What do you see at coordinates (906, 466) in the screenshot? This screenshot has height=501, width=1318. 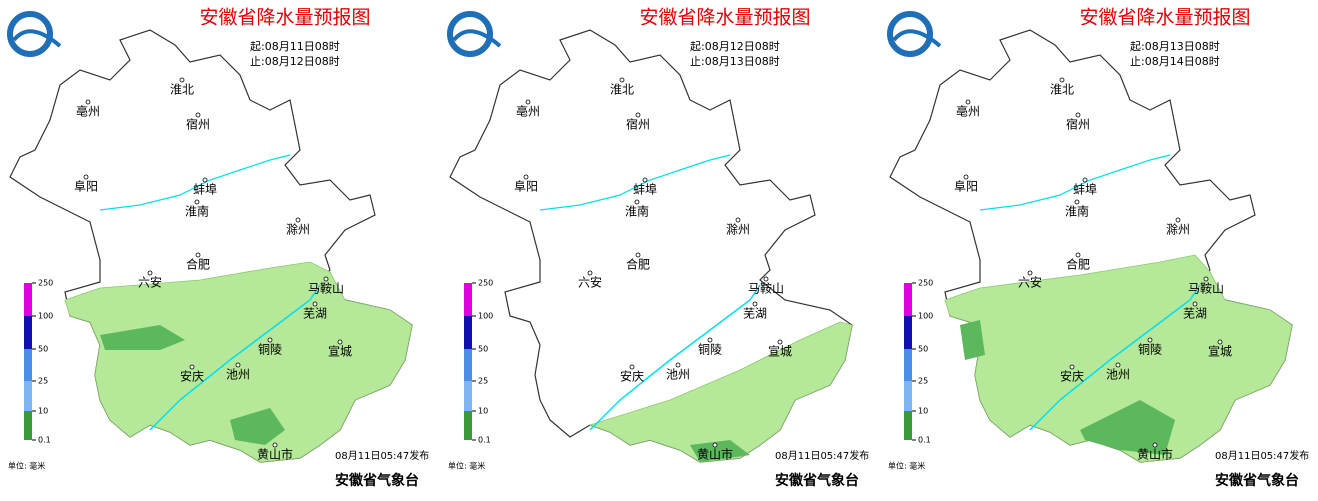 I see `unit-label: 单位: 毫米` at bounding box center [906, 466].